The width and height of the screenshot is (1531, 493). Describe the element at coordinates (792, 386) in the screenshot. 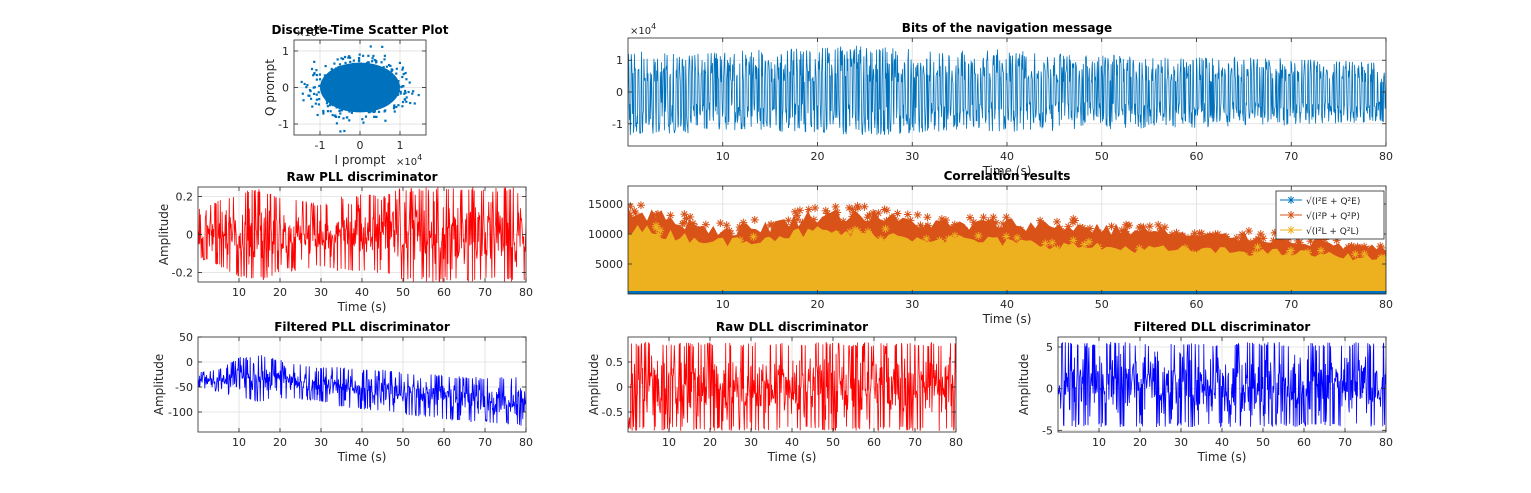

I see `series-line` at that location.